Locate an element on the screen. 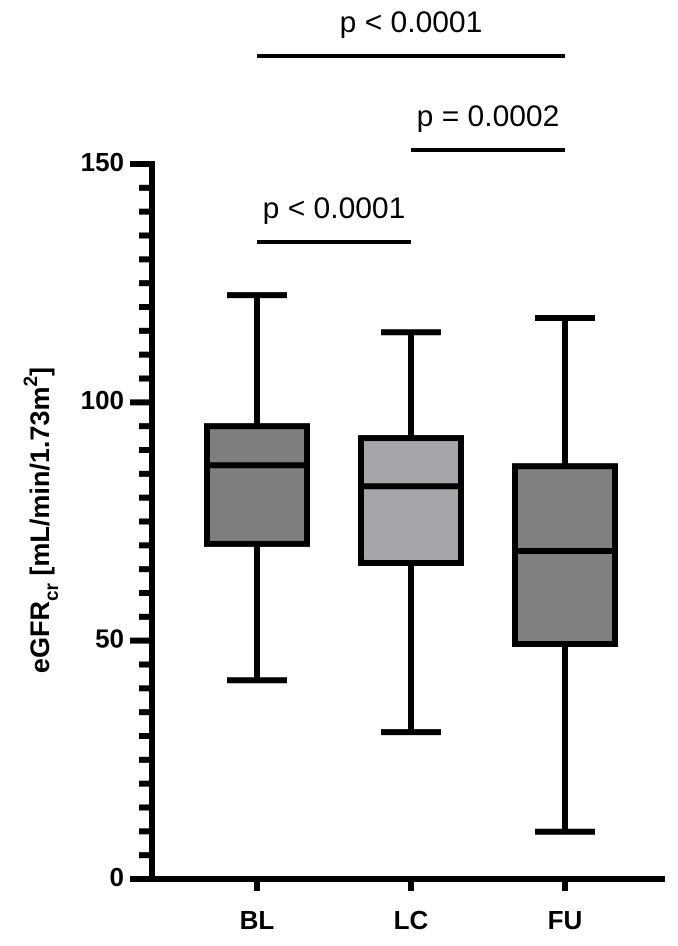 Image resolution: width=678 pixels, height=946 pixels. y-label-unit: [mL/min/1.73m is located at coordinates (40, 485).